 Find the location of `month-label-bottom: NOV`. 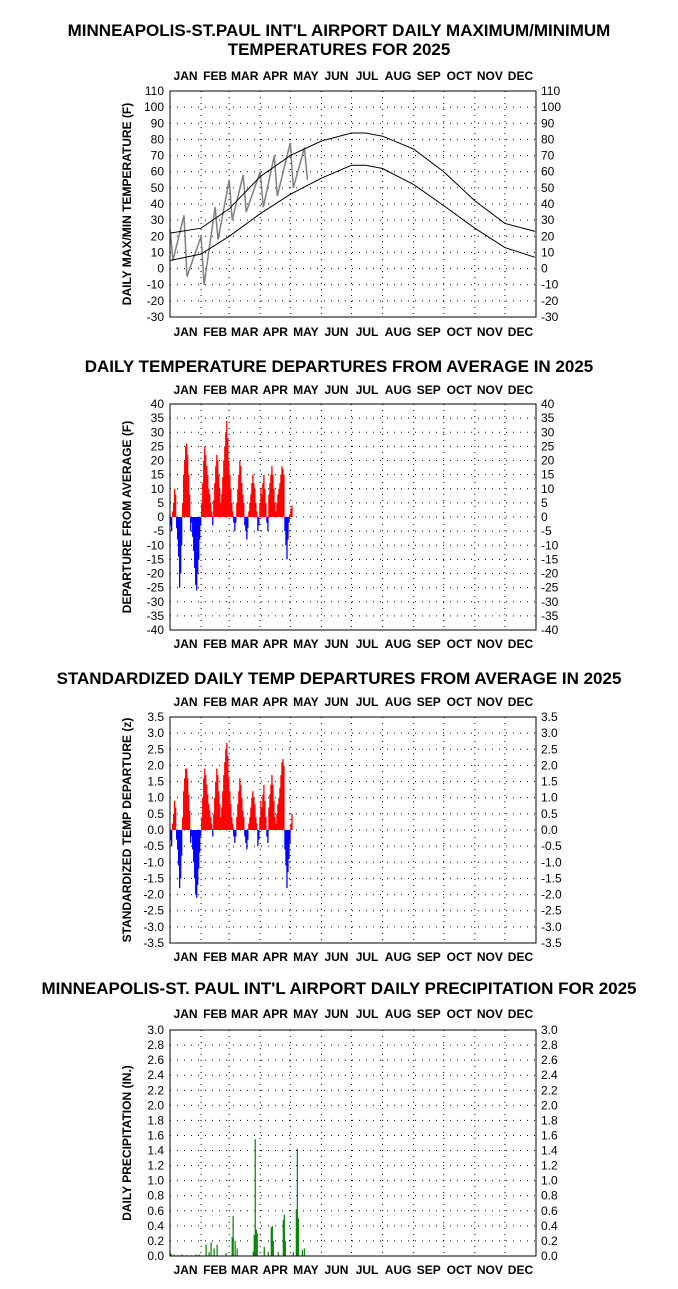

month-label-bottom: NOV is located at coordinates (490, 332).